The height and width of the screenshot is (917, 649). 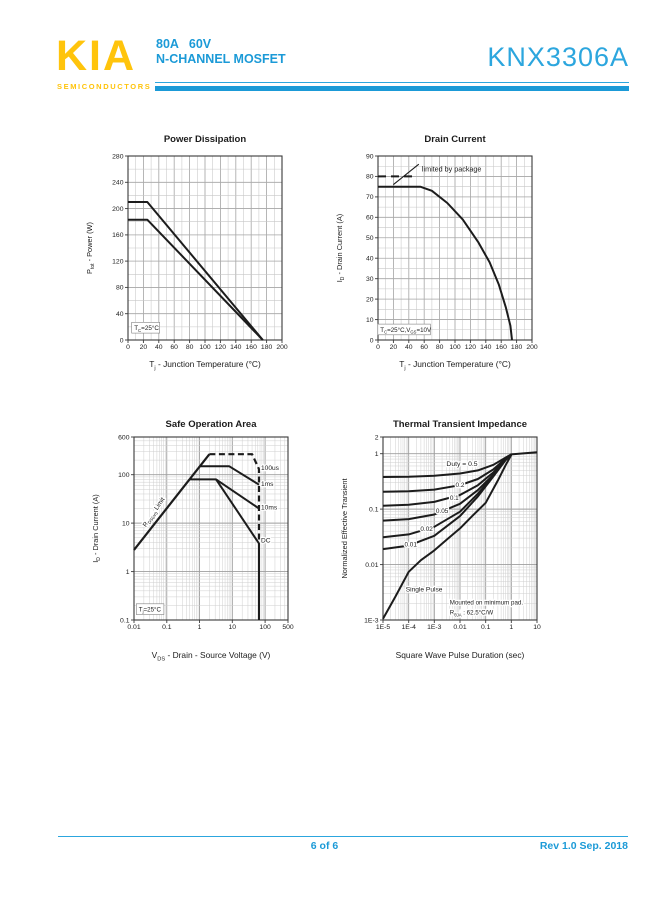 What do you see at coordinates (184, 44) in the screenshot?
I see `device-rating: 80A 60V` at bounding box center [184, 44].